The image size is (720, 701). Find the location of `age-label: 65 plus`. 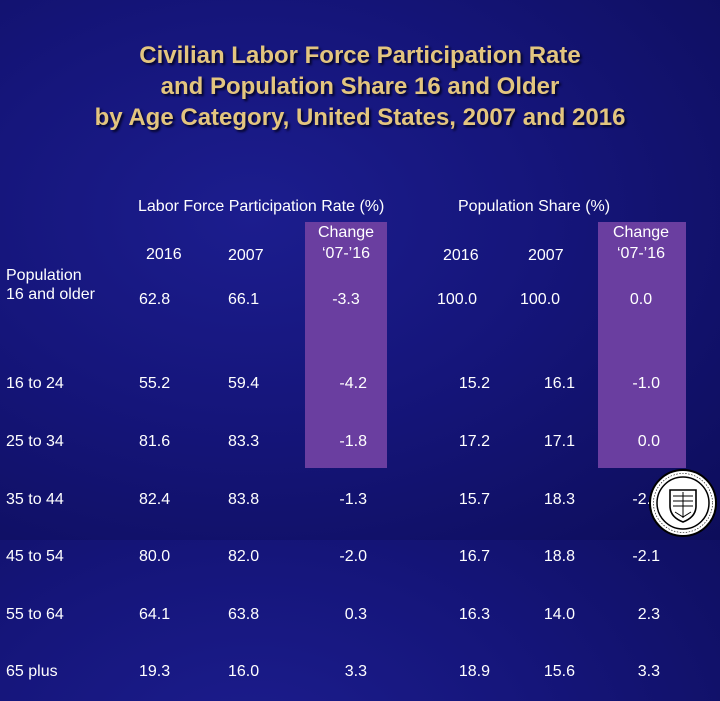

age-label: 65 plus is located at coordinates (32, 672).